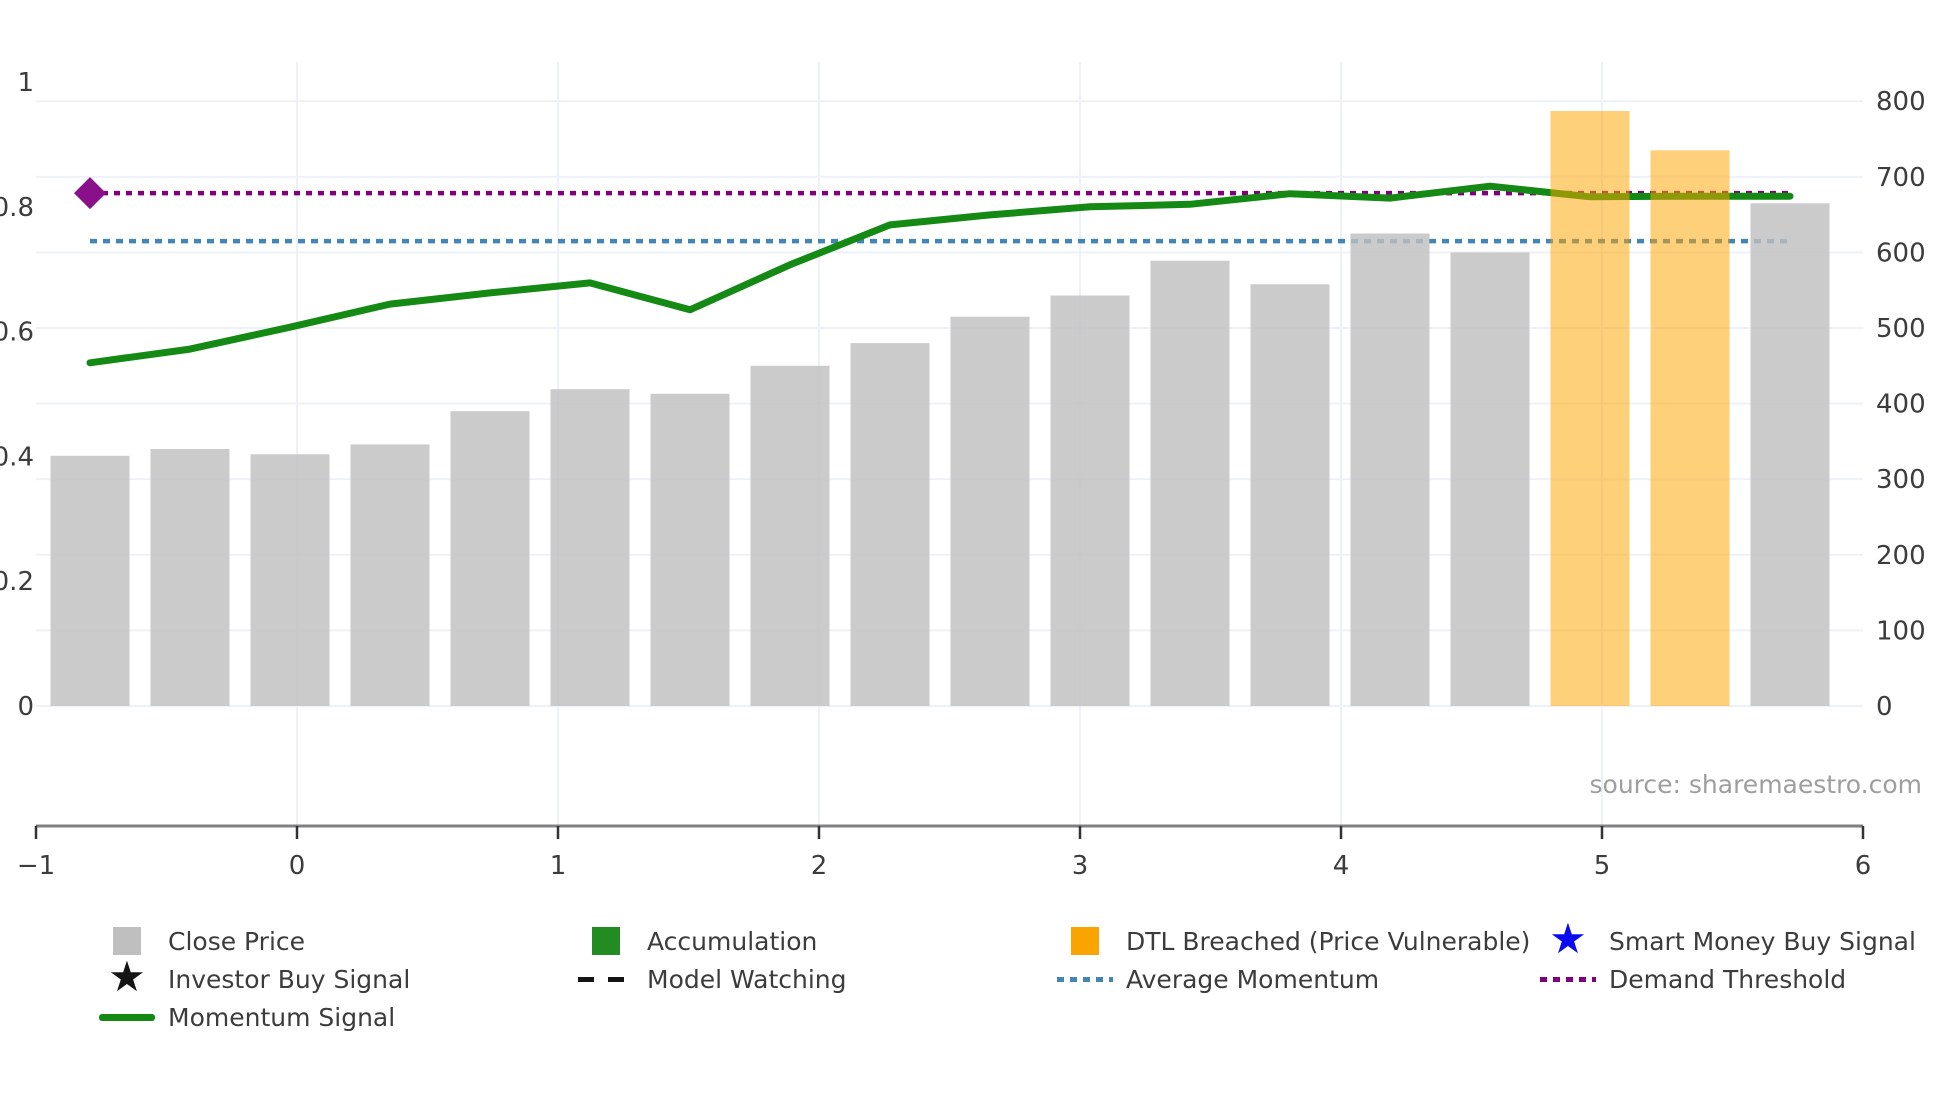  I want to click on momentum-signal-line-icon, so click(127, 1017).